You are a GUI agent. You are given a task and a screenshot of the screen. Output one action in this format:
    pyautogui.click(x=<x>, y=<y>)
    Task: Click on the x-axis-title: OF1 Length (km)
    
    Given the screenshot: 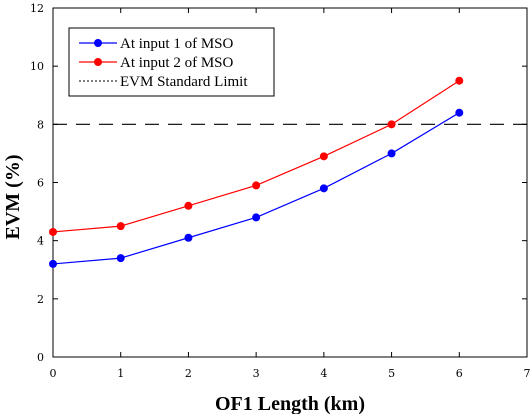 What is the action you would take?
    pyautogui.click(x=290, y=403)
    